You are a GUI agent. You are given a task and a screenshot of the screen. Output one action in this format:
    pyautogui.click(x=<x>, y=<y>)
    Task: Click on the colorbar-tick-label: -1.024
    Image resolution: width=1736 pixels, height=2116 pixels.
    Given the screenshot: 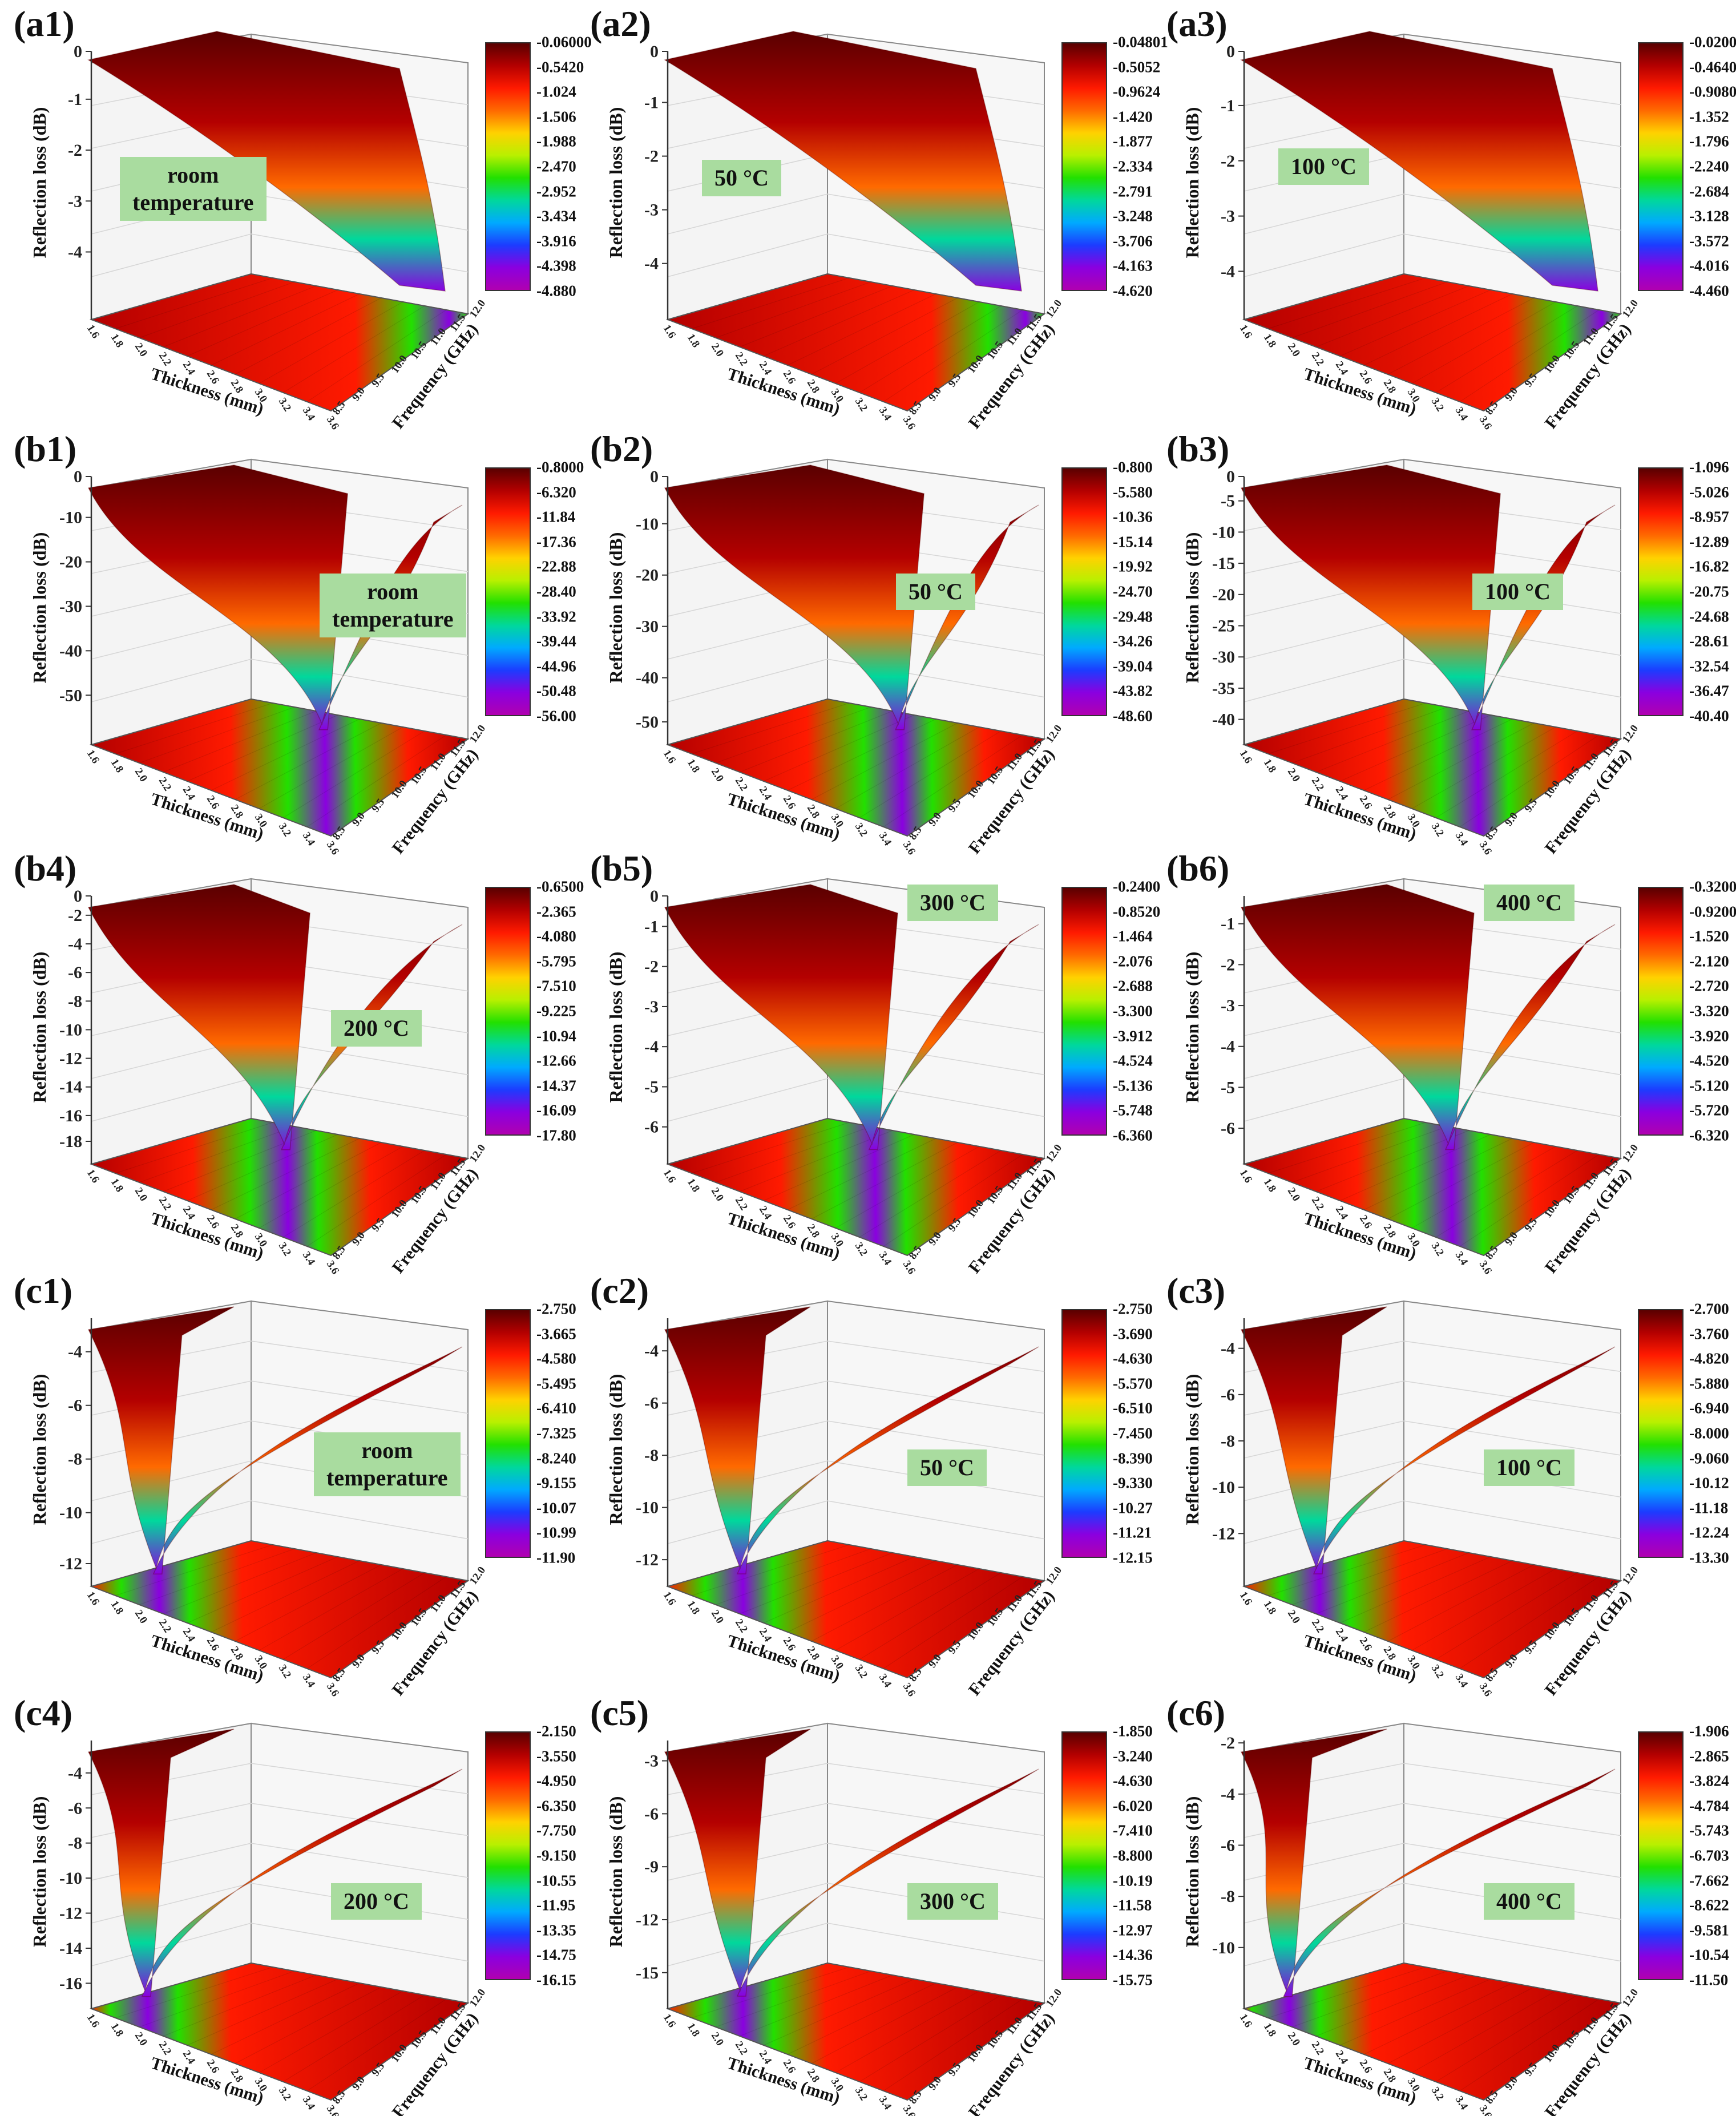 What is the action you would take?
    pyautogui.click(x=556, y=92)
    